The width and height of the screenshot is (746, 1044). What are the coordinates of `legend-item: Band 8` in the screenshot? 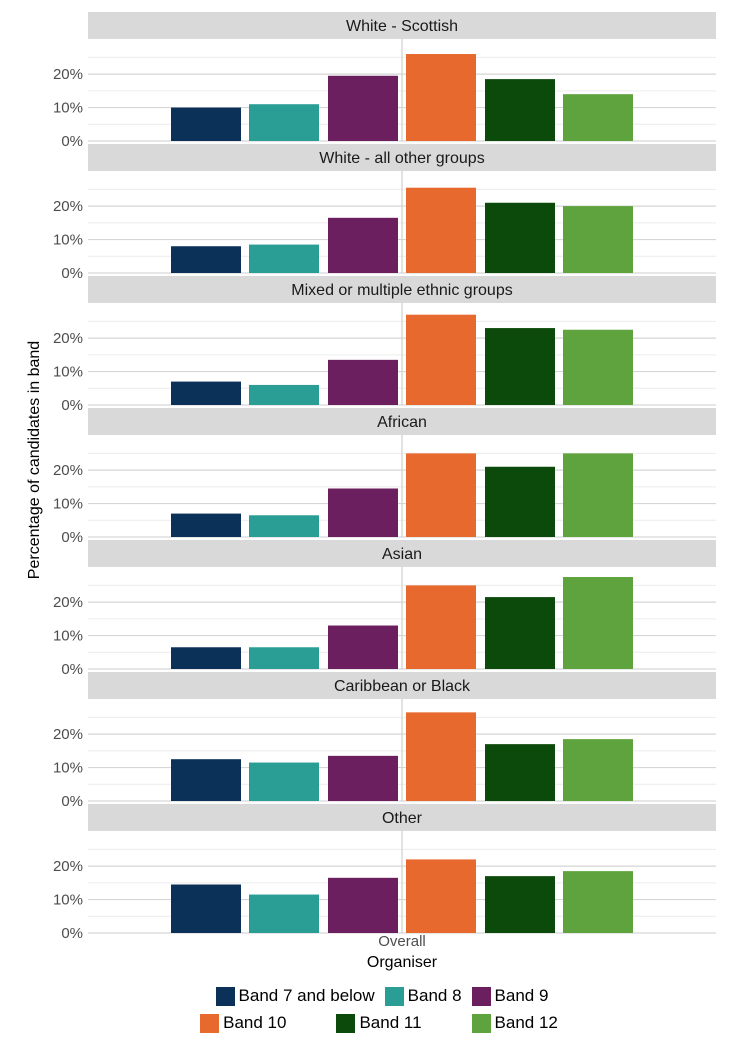 It's located at (423, 996).